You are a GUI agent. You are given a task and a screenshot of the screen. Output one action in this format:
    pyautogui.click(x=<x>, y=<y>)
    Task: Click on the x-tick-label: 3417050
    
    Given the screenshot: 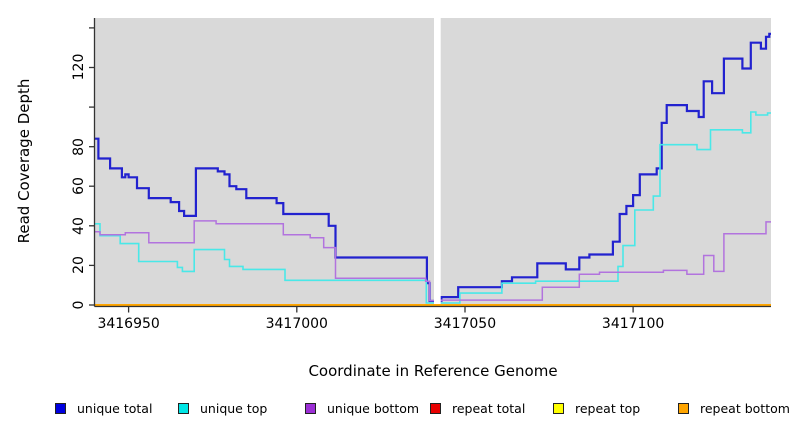 What is the action you would take?
    pyautogui.click(x=465, y=324)
    